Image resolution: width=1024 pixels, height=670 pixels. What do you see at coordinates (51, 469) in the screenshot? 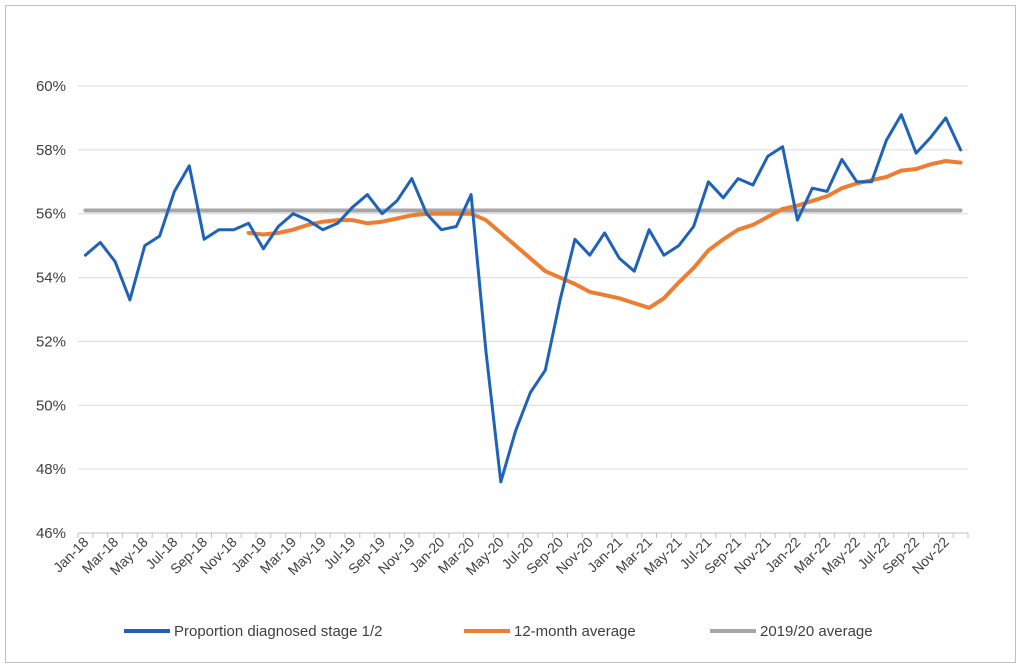
I see `y-tick-label: 48%` at bounding box center [51, 469].